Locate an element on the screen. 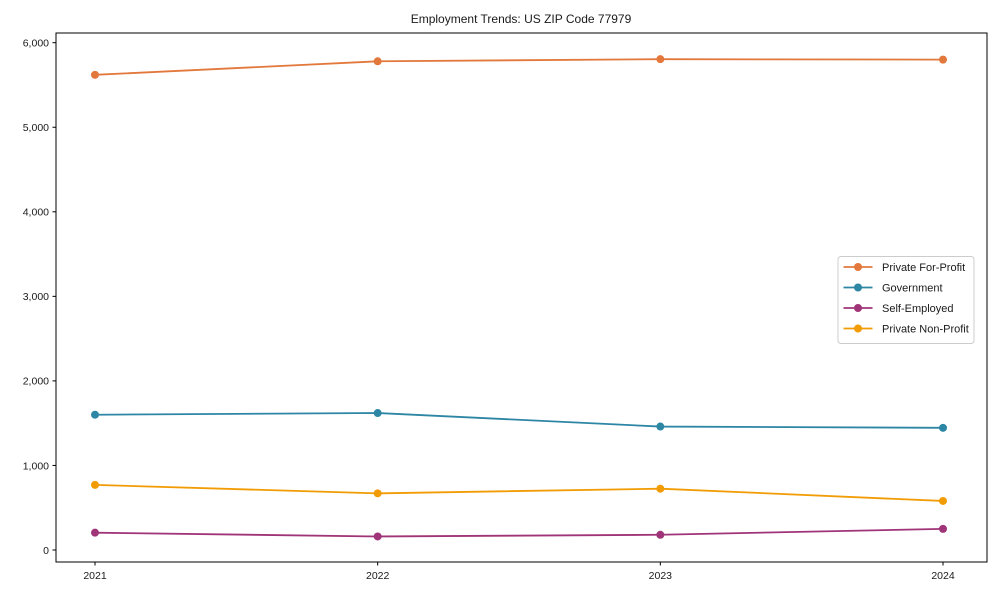 This screenshot has width=1000, height=600. y-tick-label: 2,000 is located at coordinates (36, 382).